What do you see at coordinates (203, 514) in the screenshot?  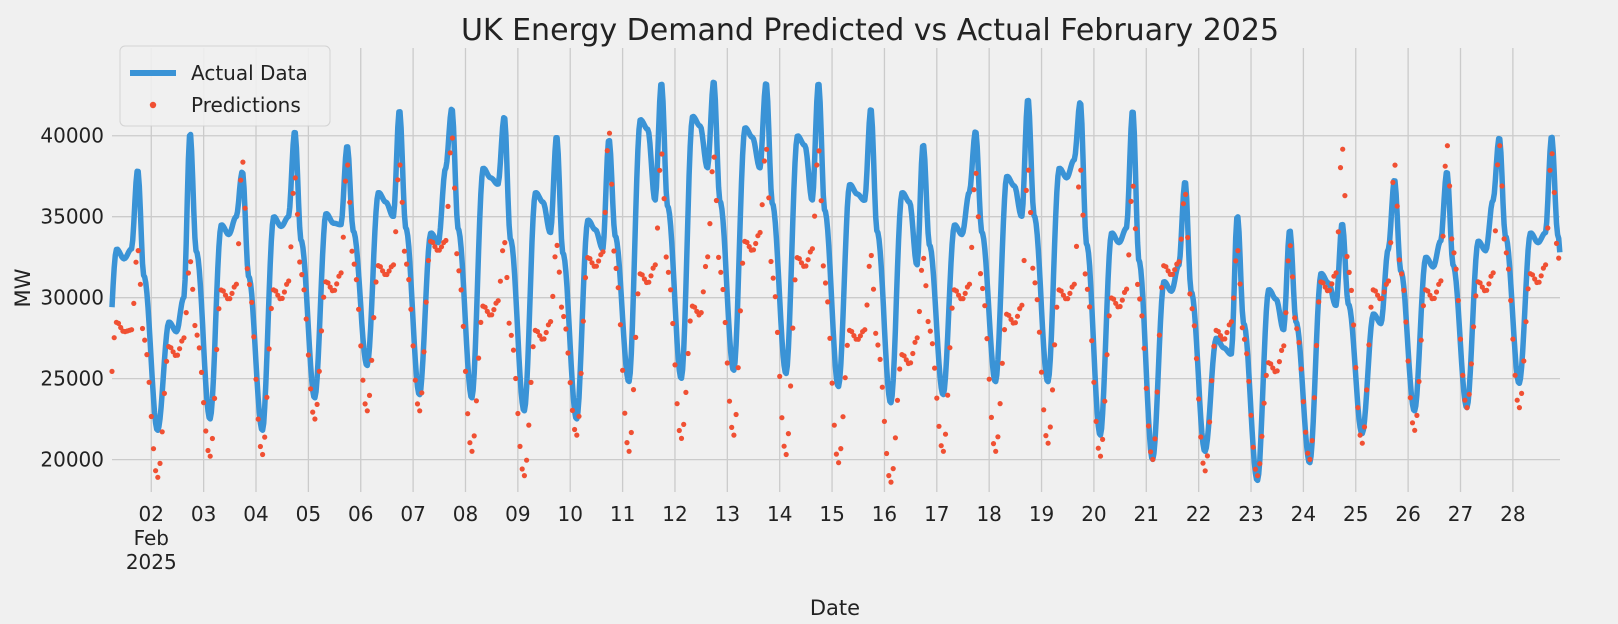 I see `x-tick-label: 03` at bounding box center [203, 514].